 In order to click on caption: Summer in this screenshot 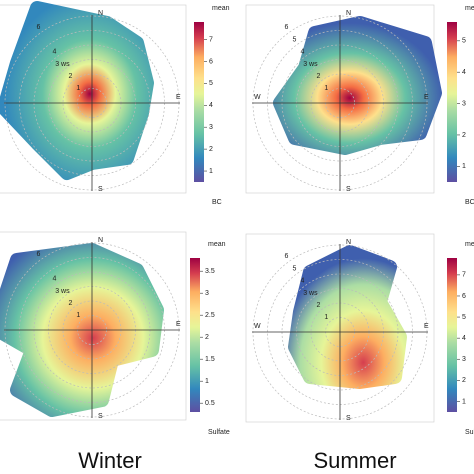, I will do `click(354, 460)`.